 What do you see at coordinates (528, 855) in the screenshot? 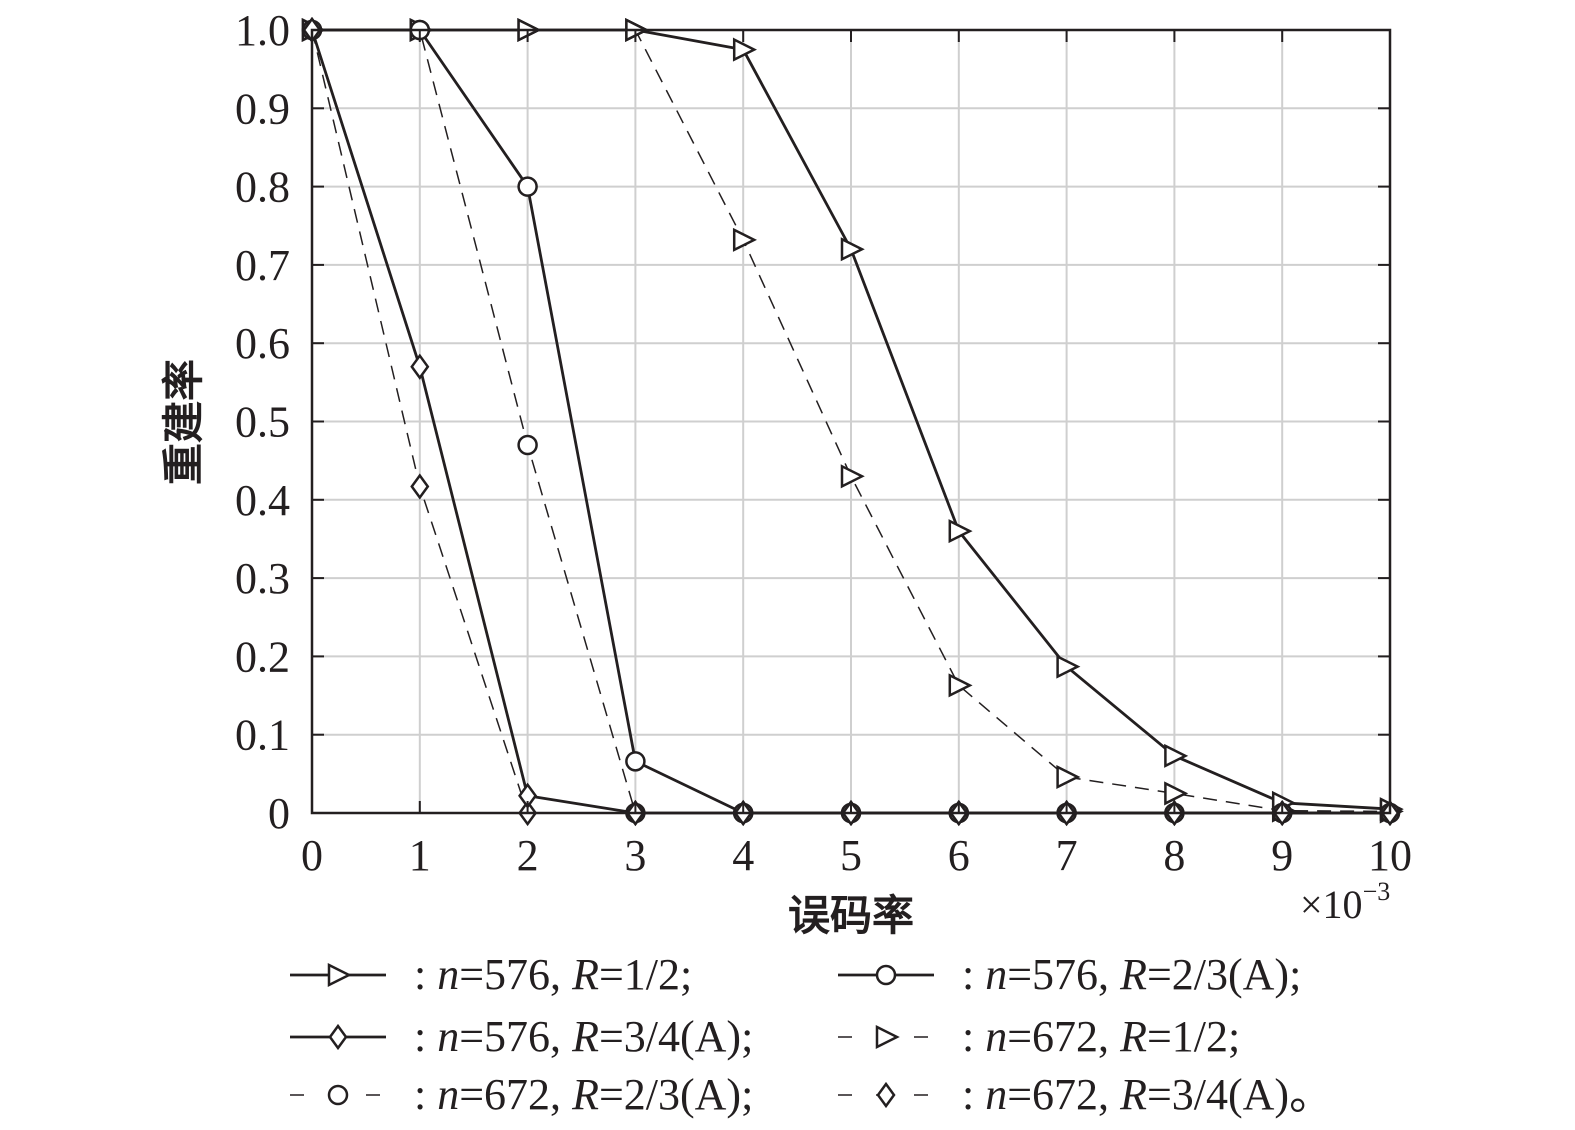
I see `x-tick-label: 2` at bounding box center [528, 855].